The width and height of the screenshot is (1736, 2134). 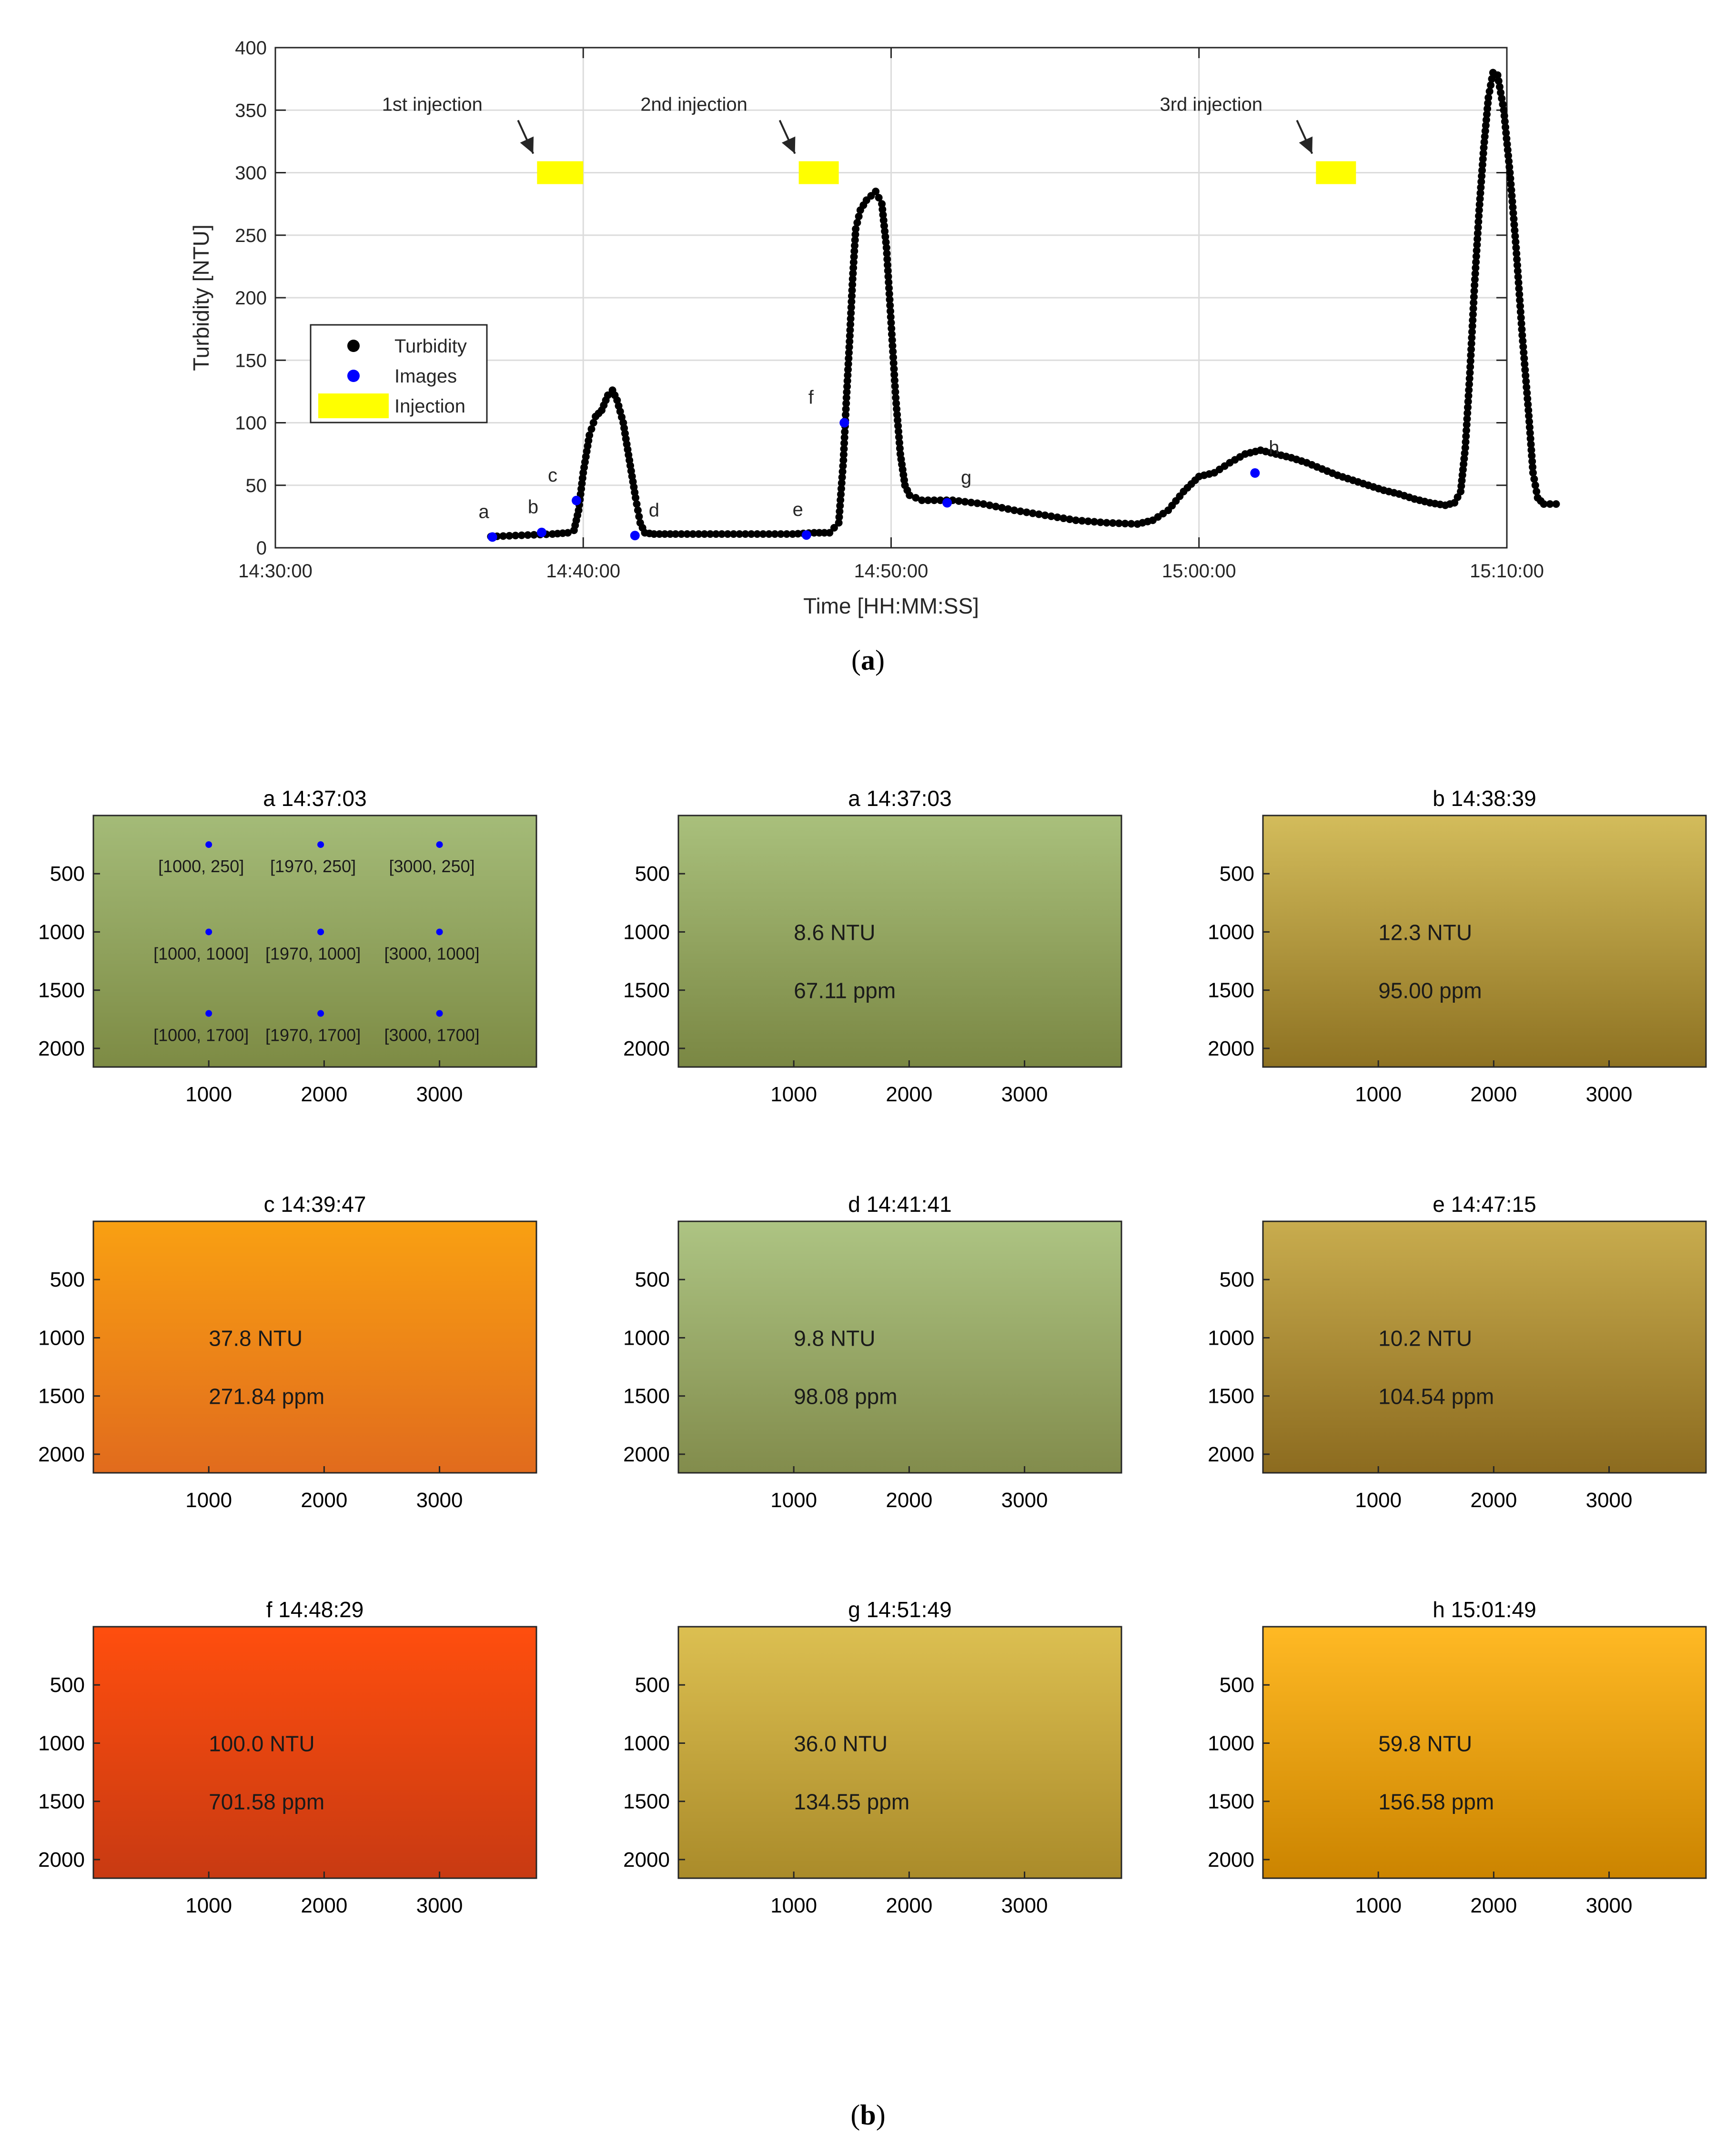 I want to click on y-tick-label: 250, so click(x=251, y=235).